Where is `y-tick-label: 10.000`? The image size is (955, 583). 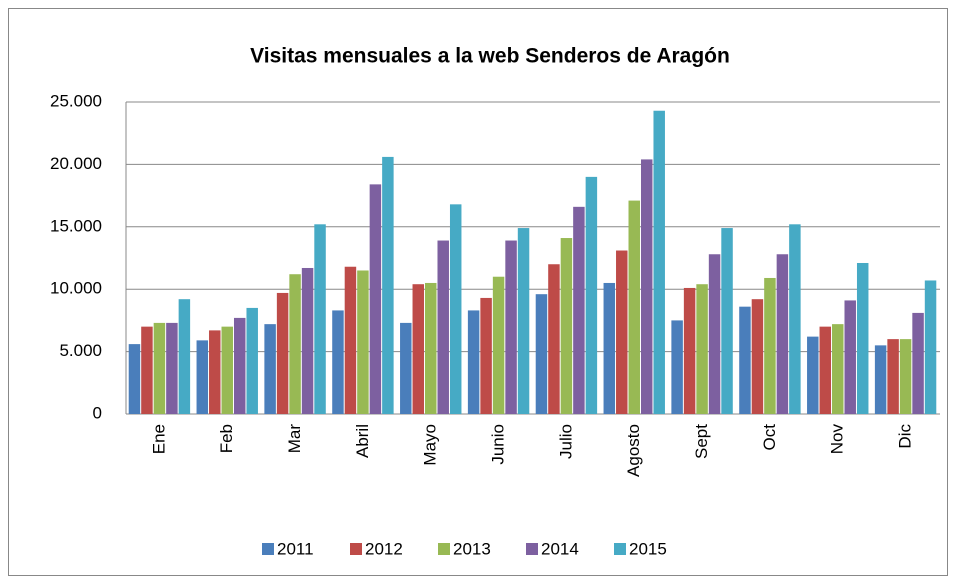
y-tick-label: 10.000 is located at coordinates (76, 288).